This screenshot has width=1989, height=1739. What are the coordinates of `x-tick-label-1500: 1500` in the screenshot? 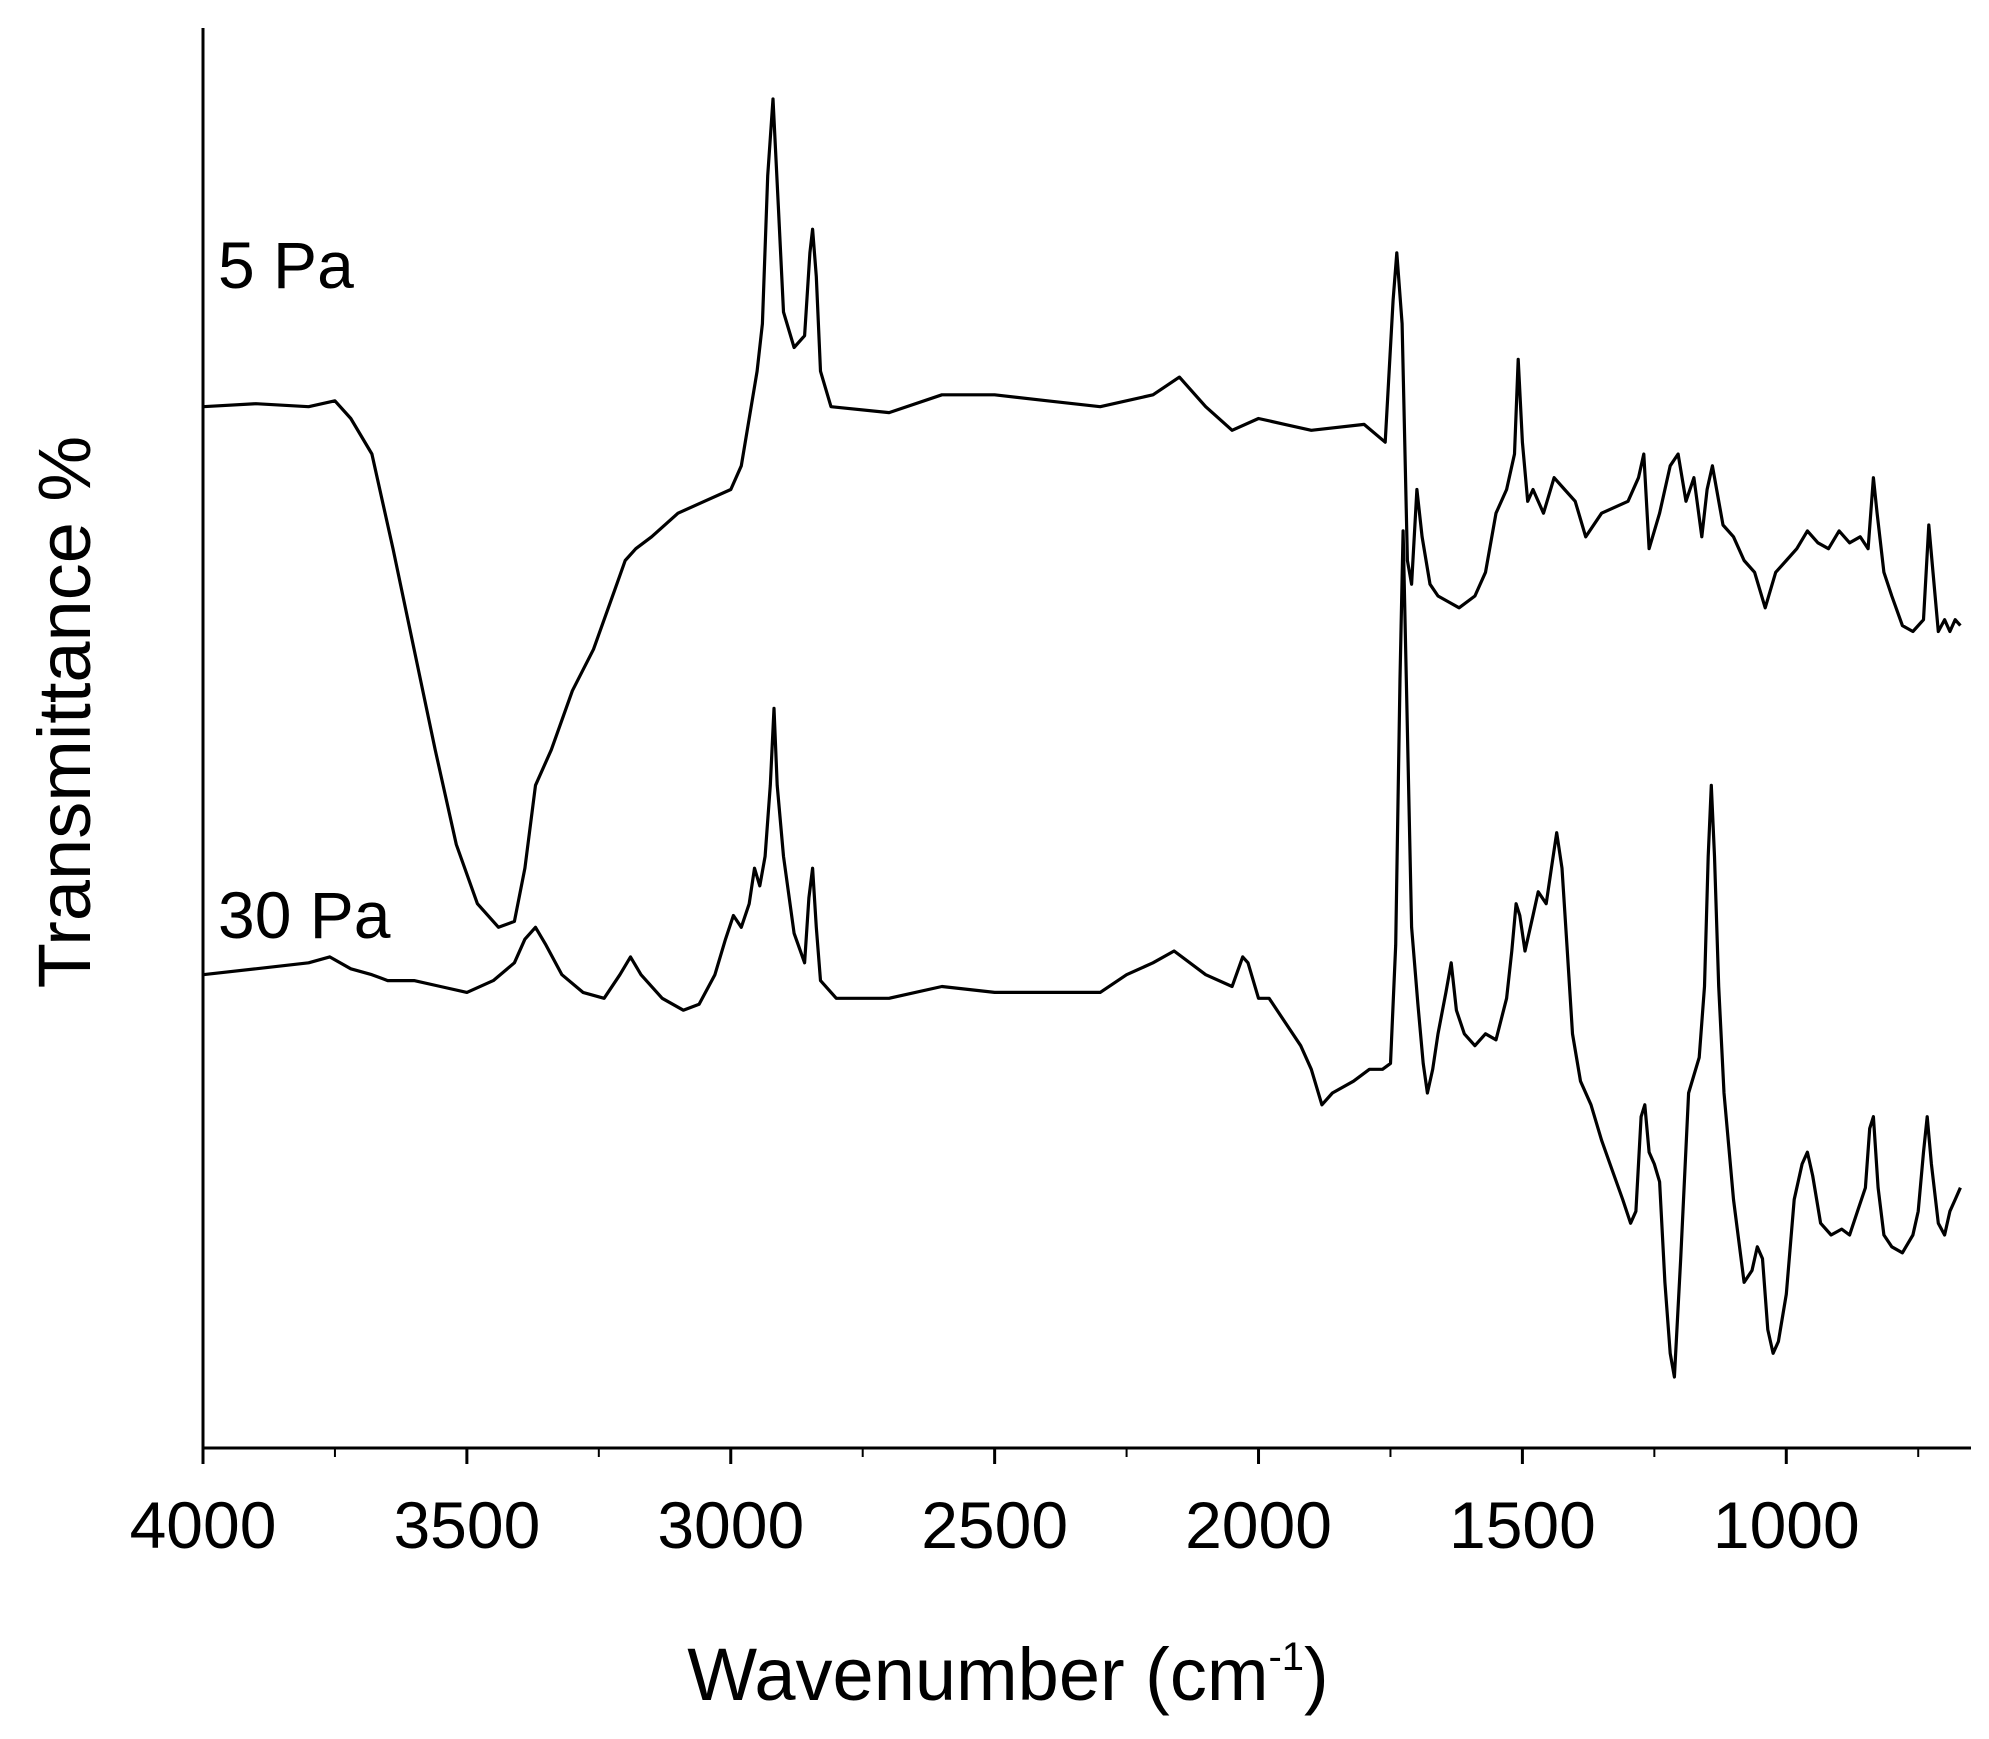 It's located at (1522, 1525).